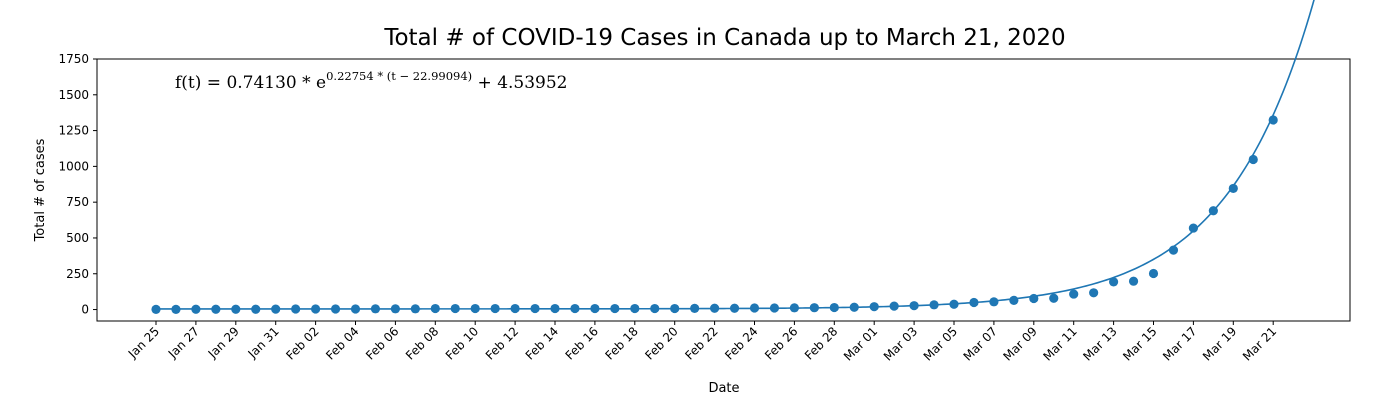 Image resolution: width=1400 pixels, height=414 pixels. What do you see at coordinates (342, 343) in the screenshot?
I see `x-tick-label: Feb 04` at bounding box center [342, 343].